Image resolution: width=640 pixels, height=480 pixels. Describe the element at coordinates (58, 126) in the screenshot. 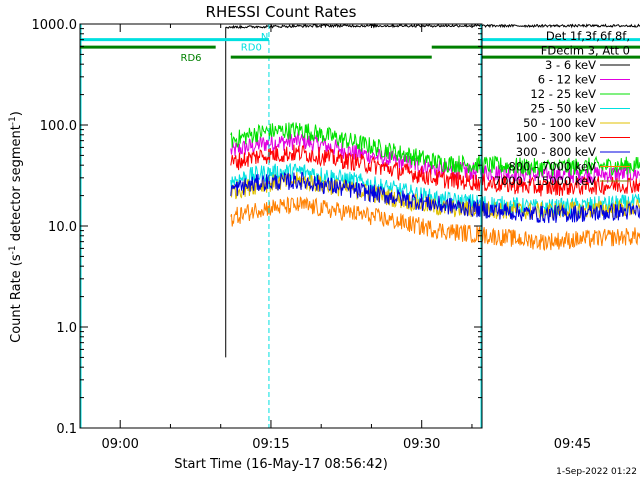

I see `y-tick-label: 100.0` at that location.